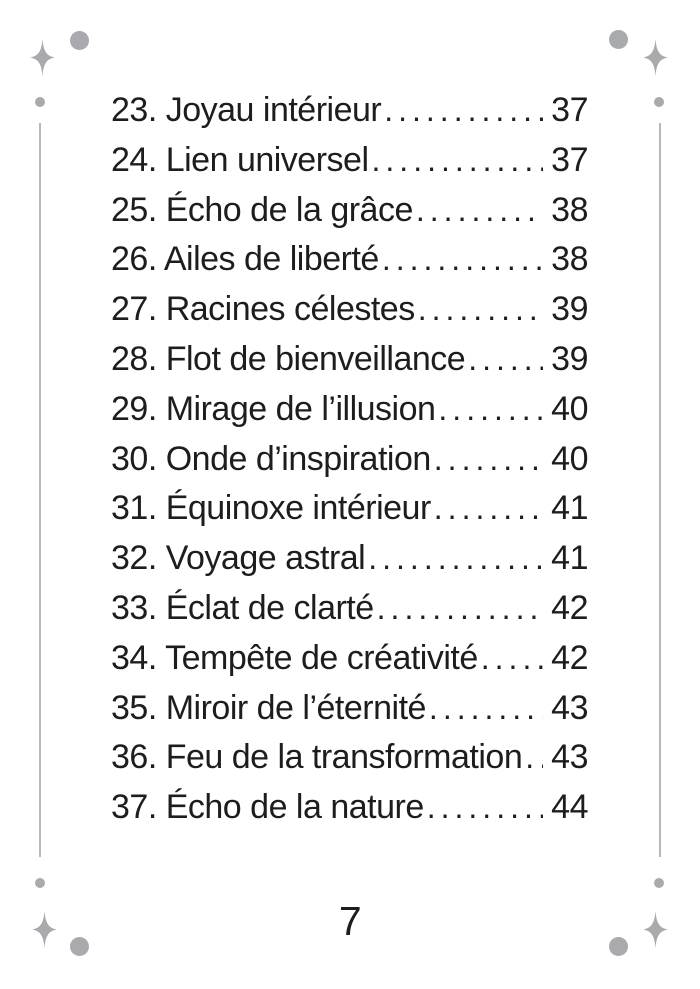 This screenshot has height=989, width=700. Describe the element at coordinates (294, 657) in the screenshot. I see `toc-entry-text: 34. Tempête de créativité` at that location.